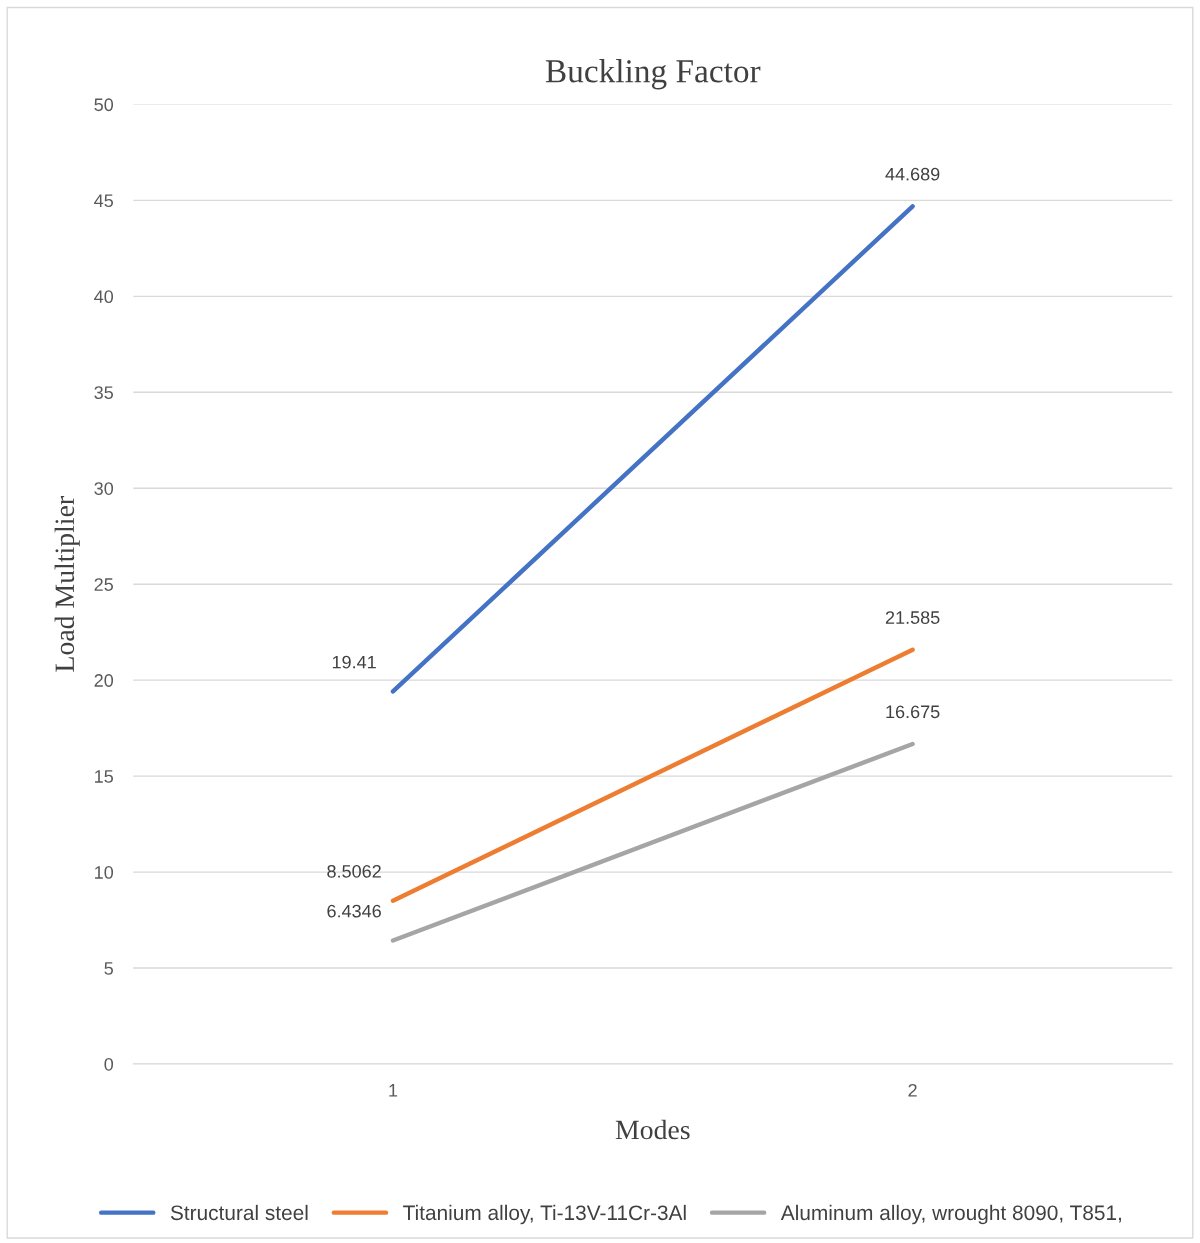  What do you see at coordinates (104, 872) in the screenshot?
I see `y-tick-label: 10` at bounding box center [104, 872].